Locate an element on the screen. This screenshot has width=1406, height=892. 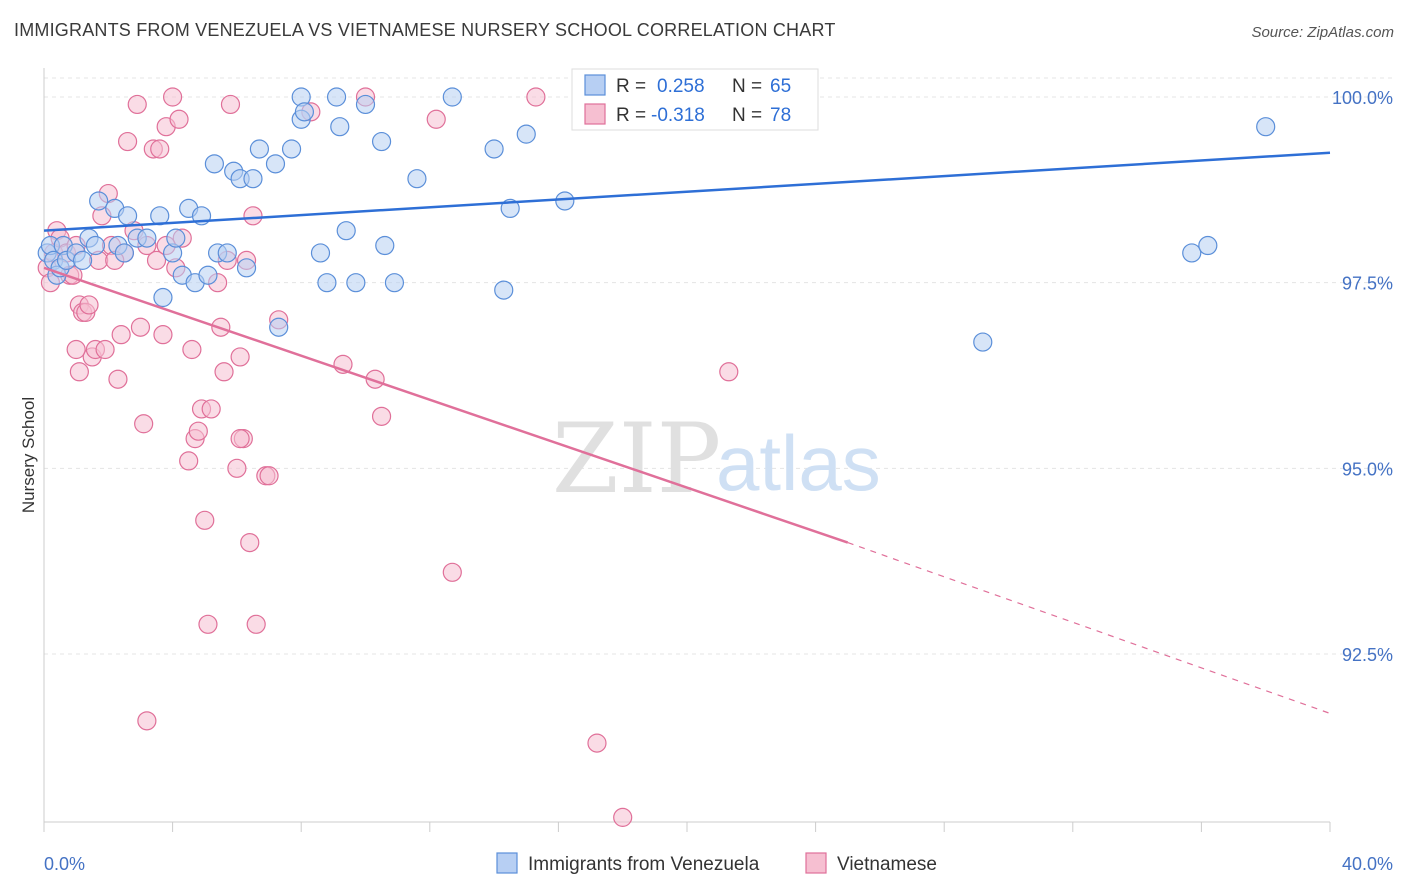
legend-blue-swatch is located at coordinates (507, 863).